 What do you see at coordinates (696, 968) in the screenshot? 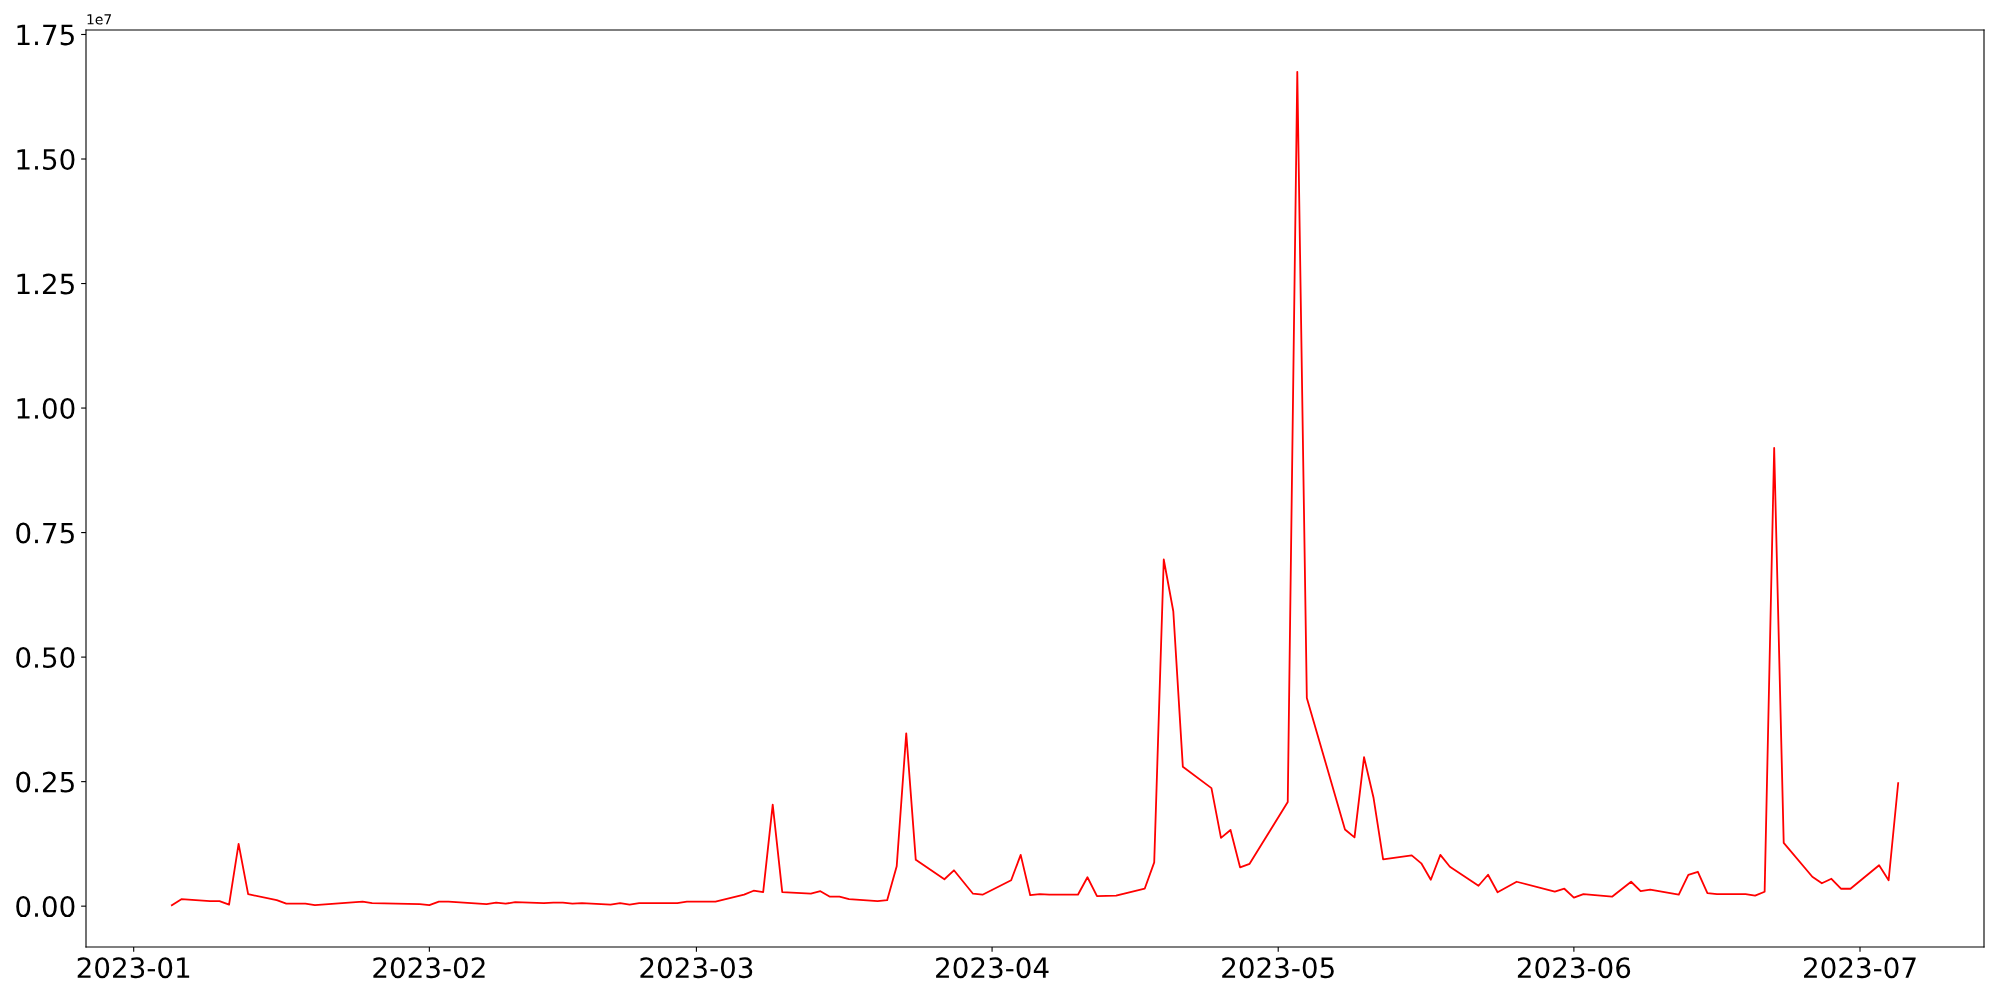
I see `x-tick-label: 2023-03` at bounding box center [696, 968].